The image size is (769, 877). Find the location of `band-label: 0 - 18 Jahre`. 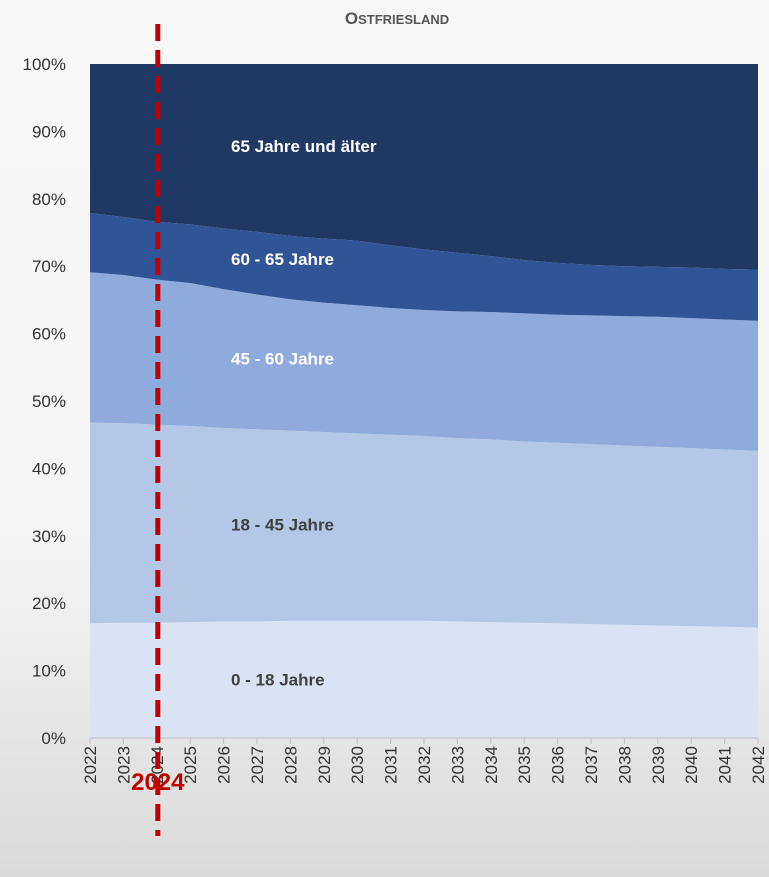

band-label: 0 - 18 Jahre is located at coordinates (278, 680).